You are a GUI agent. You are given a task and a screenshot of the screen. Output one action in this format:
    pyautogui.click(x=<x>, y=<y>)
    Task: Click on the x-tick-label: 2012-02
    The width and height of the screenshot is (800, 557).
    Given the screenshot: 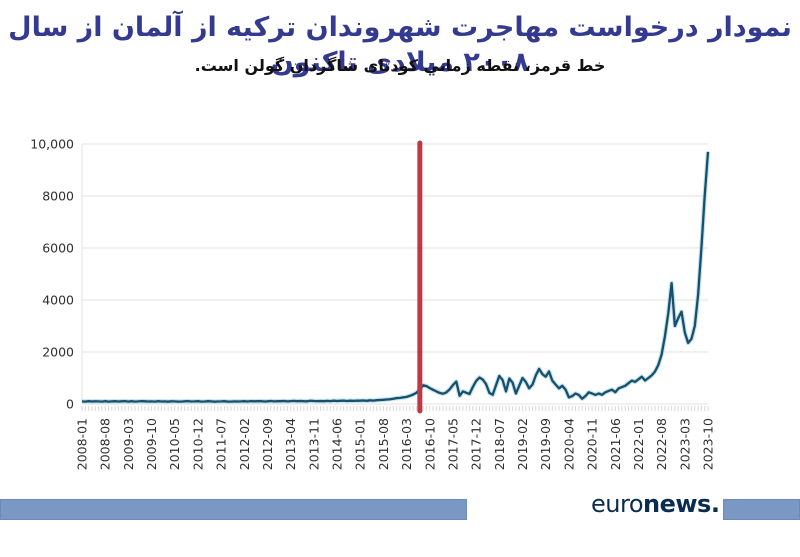 What is the action you would take?
    pyautogui.click(x=244, y=444)
    